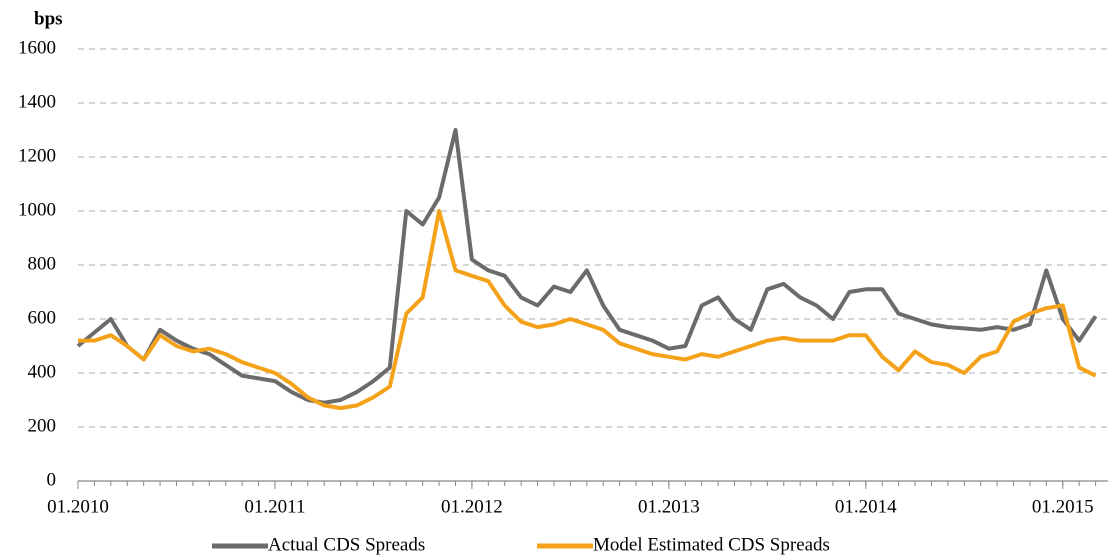 This screenshot has height=559, width=1112. What do you see at coordinates (472, 506) in the screenshot?
I see `x-tick-label: 01.2012` at bounding box center [472, 506].